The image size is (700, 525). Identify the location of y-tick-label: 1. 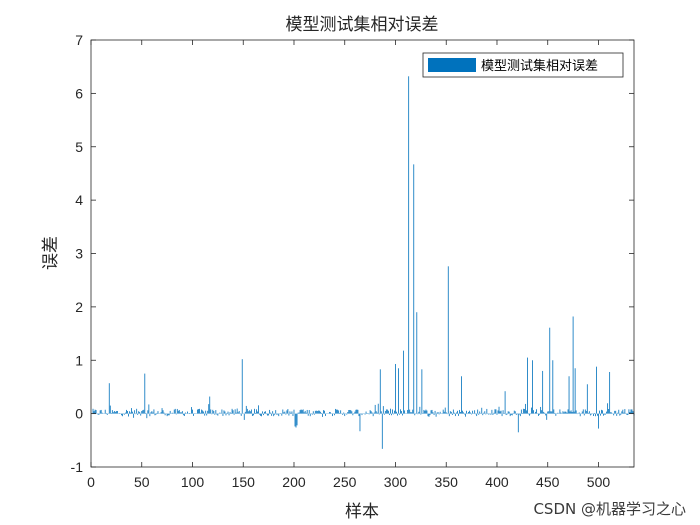
(79, 360).